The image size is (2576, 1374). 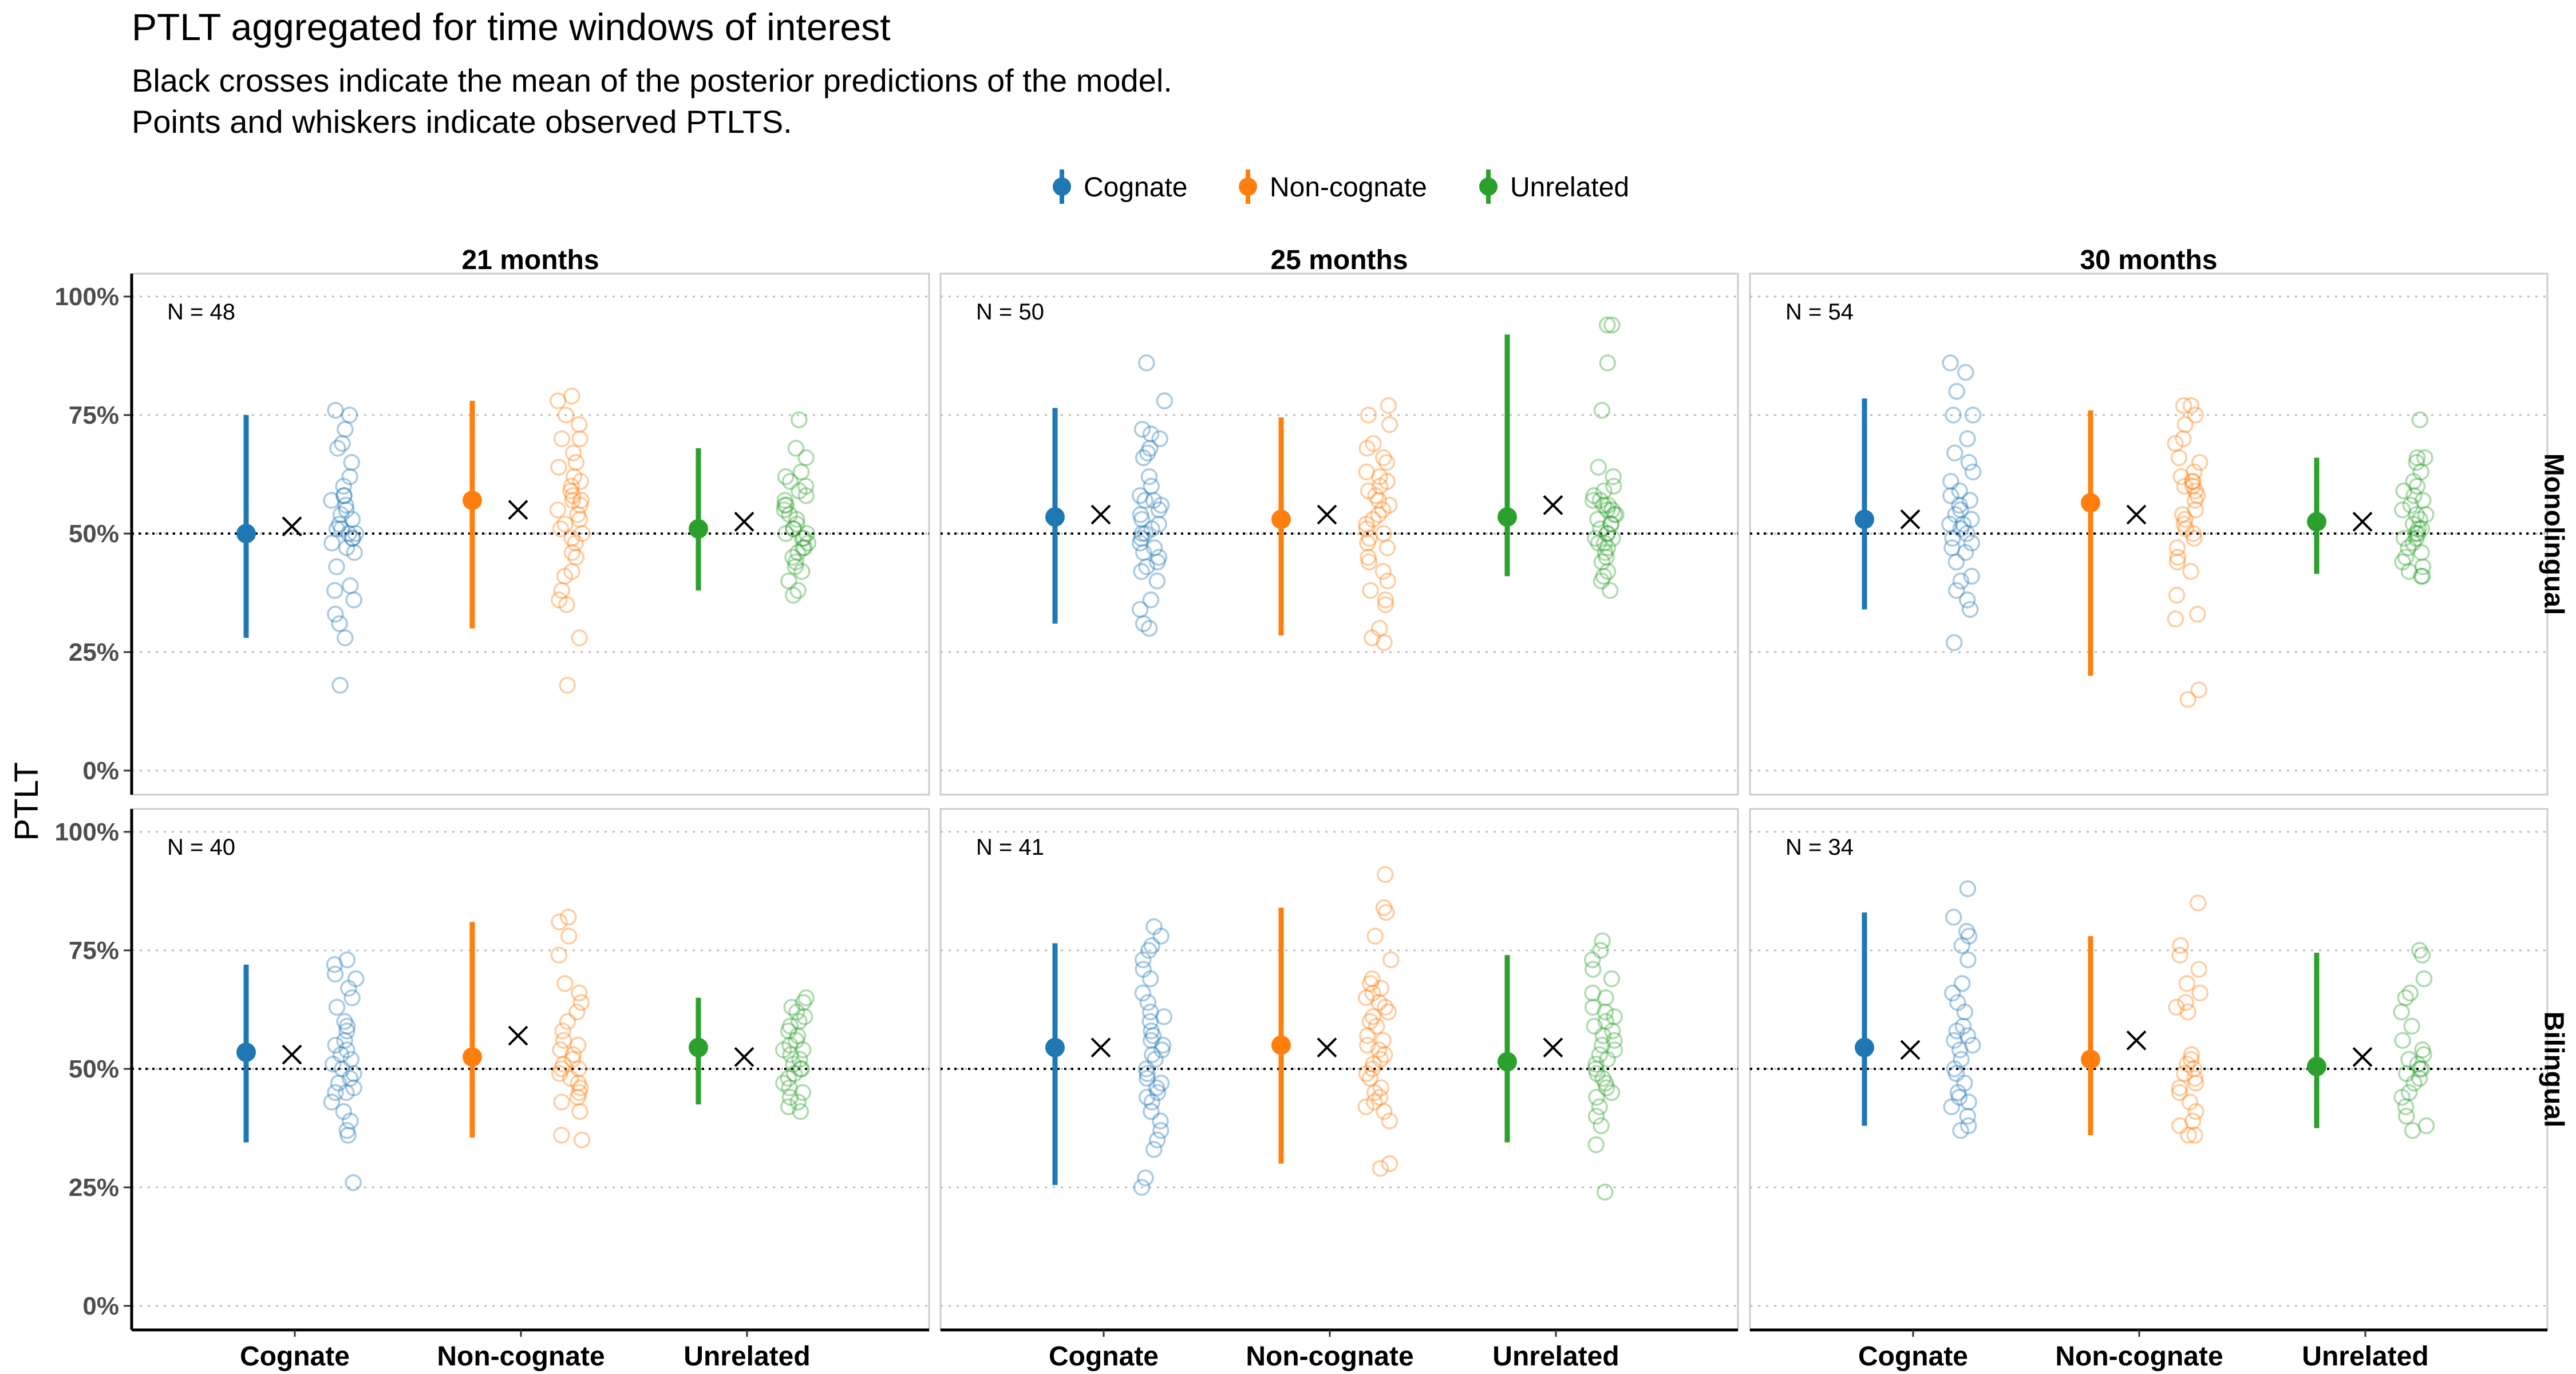 What do you see at coordinates (1339, 260) in the screenshot?
I see `strip-label-25-months: 25 months` at bounding box center [1339, 260].